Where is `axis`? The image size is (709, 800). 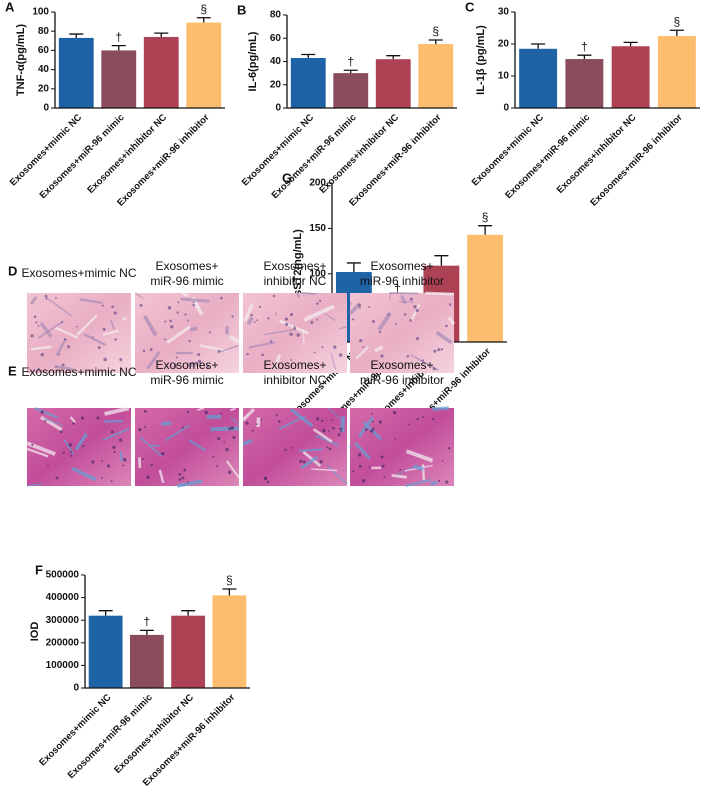 axis is located at coordinates (371, 62).